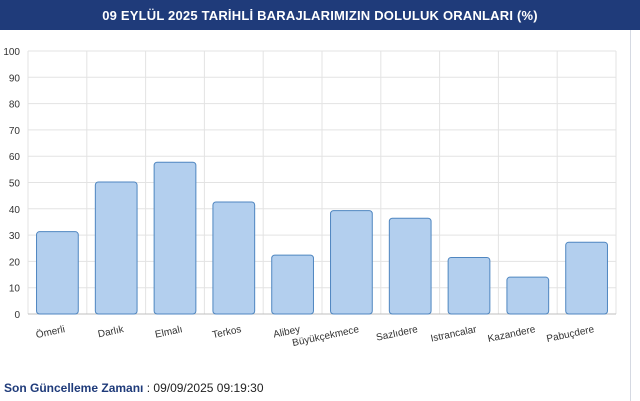  Describe the element at coordinates (15, 78) in the screenshot. I see `y-tick-label: 90` at that location.